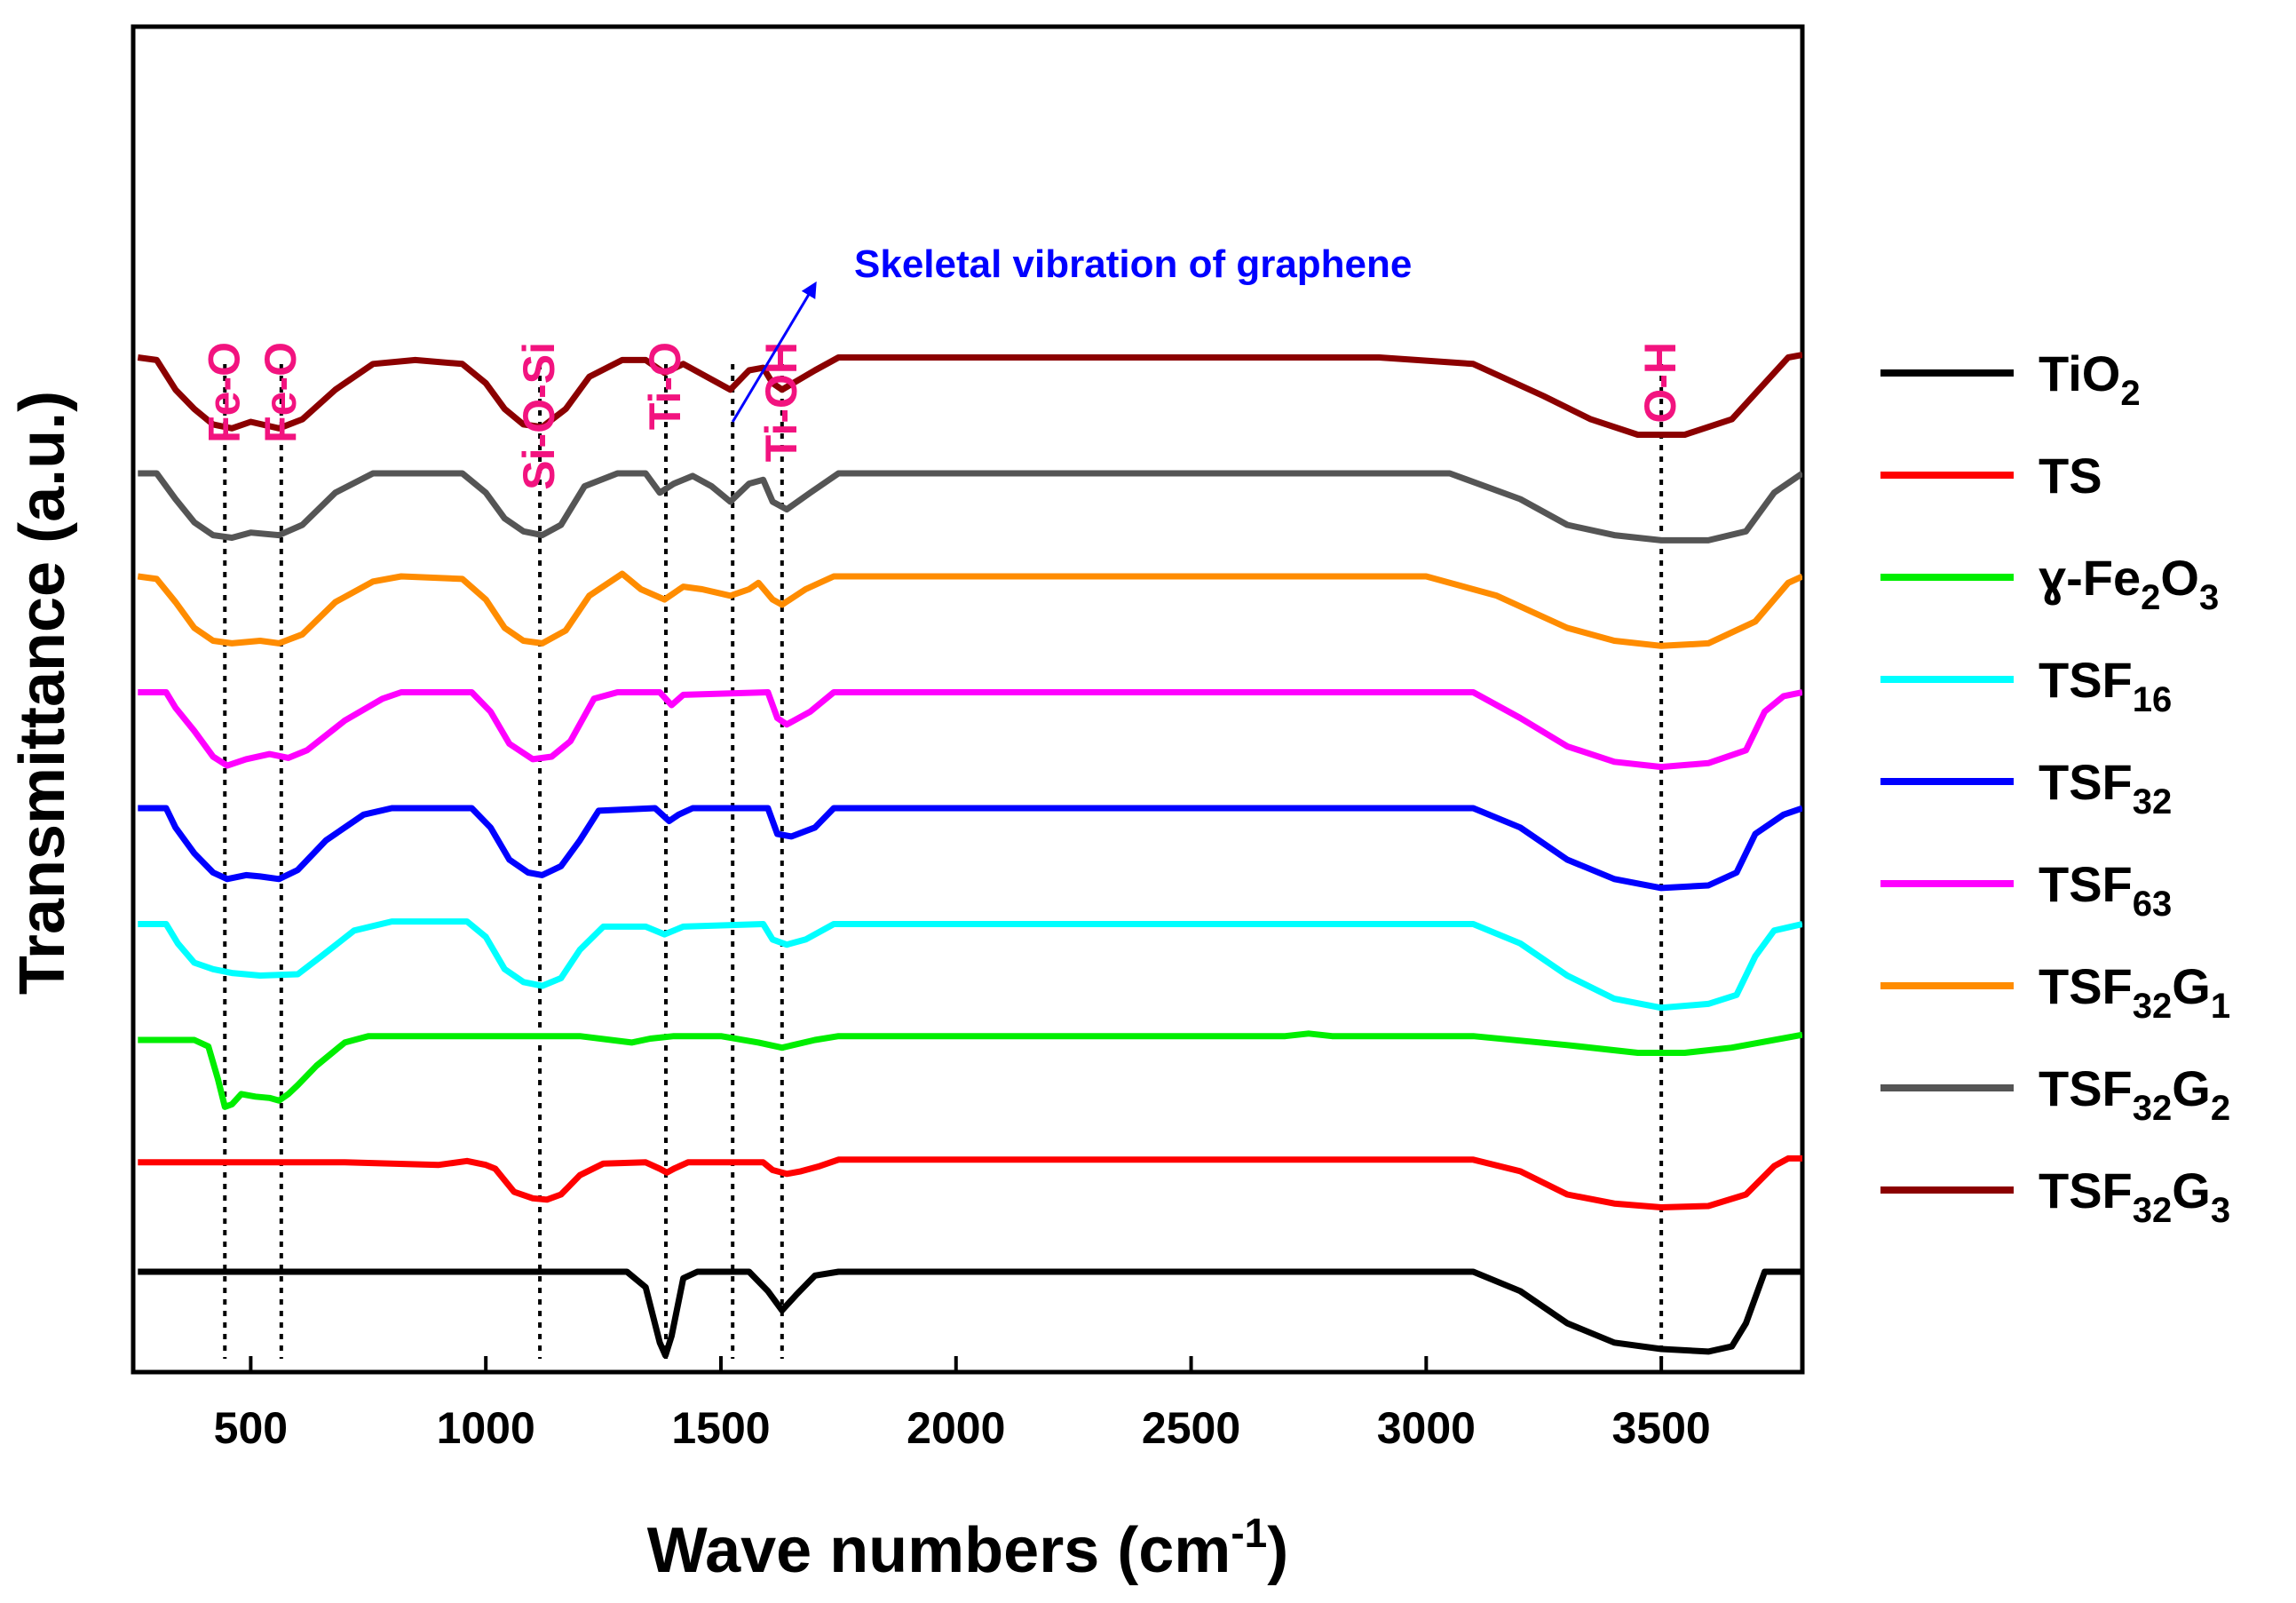 The height and width of the screenshot is (1603, 2296). What do you see at coordinates (224, 392) in the screenshot?
I see `peak-label-0: Fe-O` at bounding box center [224, 392].